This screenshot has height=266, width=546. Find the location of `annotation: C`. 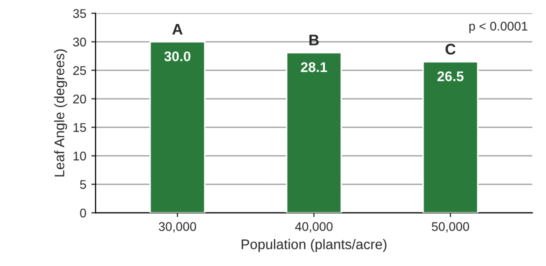

annotation: C is located at coordinates (451, 49).